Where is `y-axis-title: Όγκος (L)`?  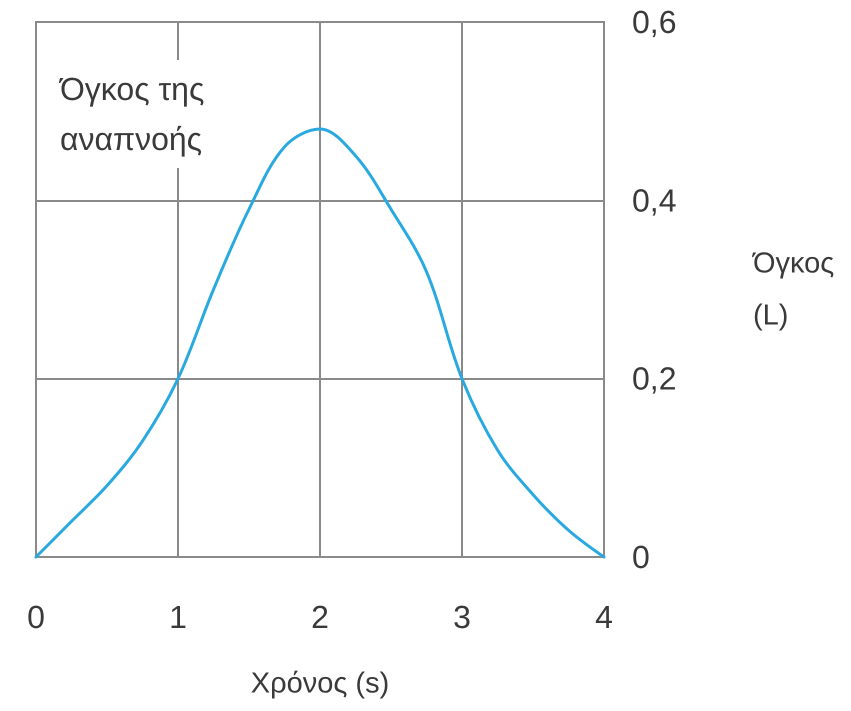 y-axis-title: Όγκος (L) is located at coordinates (793, 290).